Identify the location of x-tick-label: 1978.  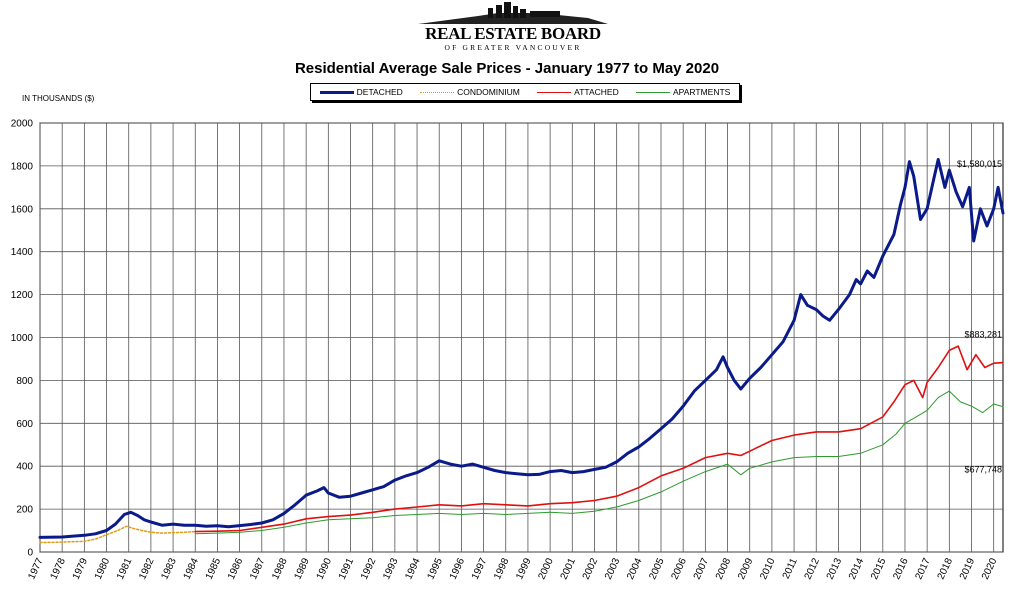
(59, 568).